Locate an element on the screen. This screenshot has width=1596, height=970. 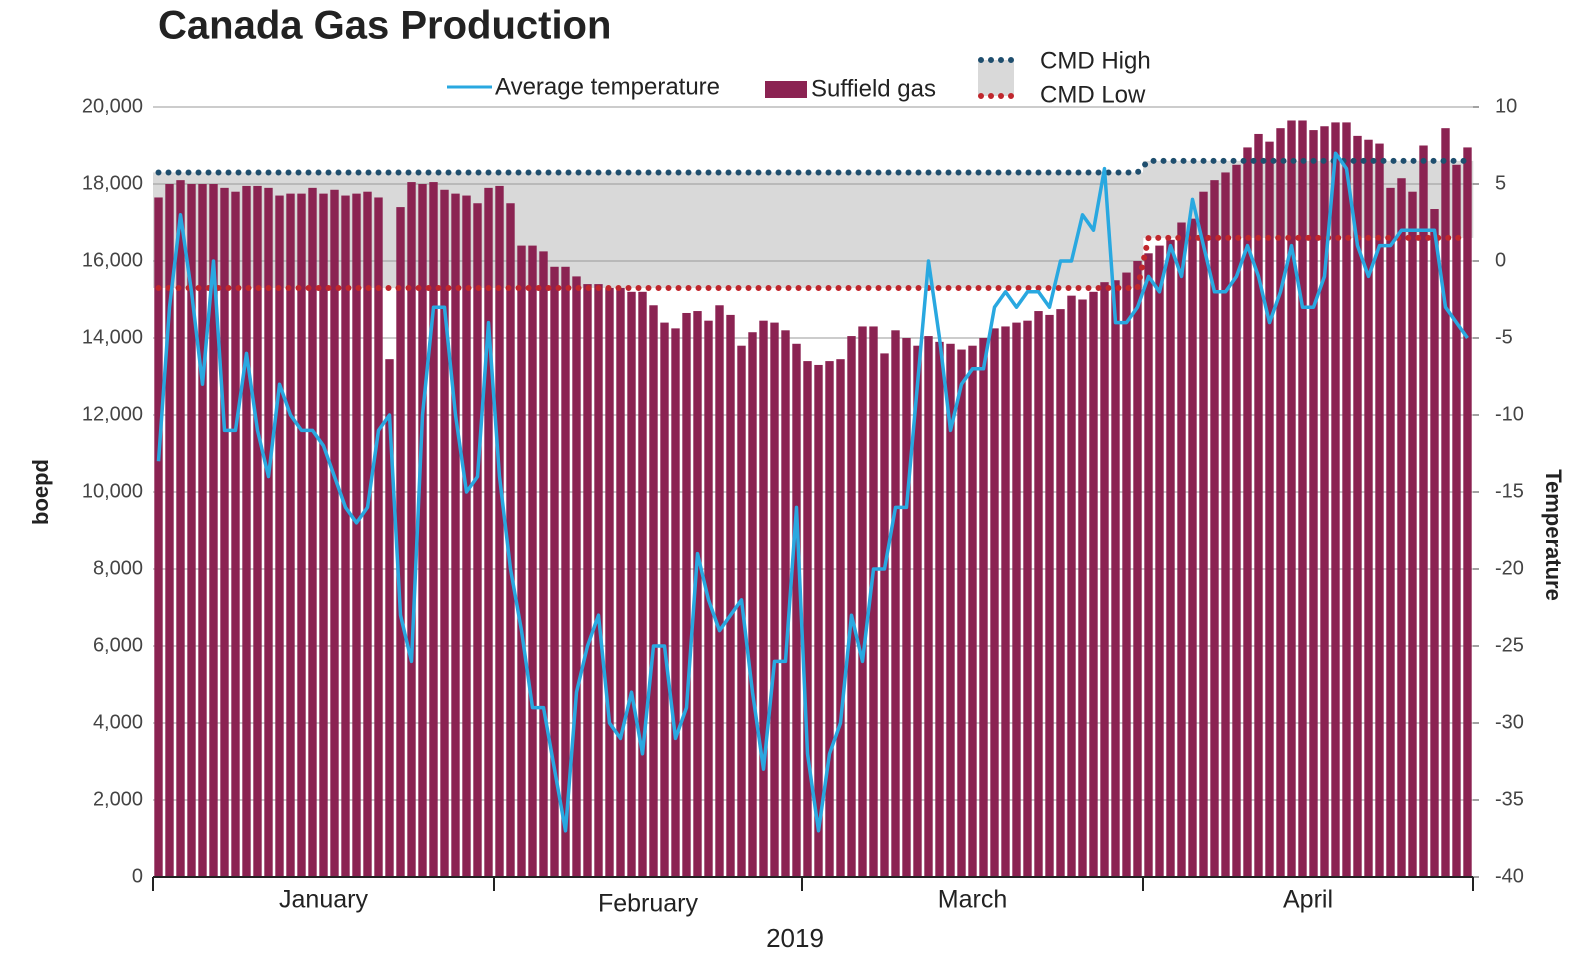
x-axis-title: 2019 is located at coordinates (795, 938).